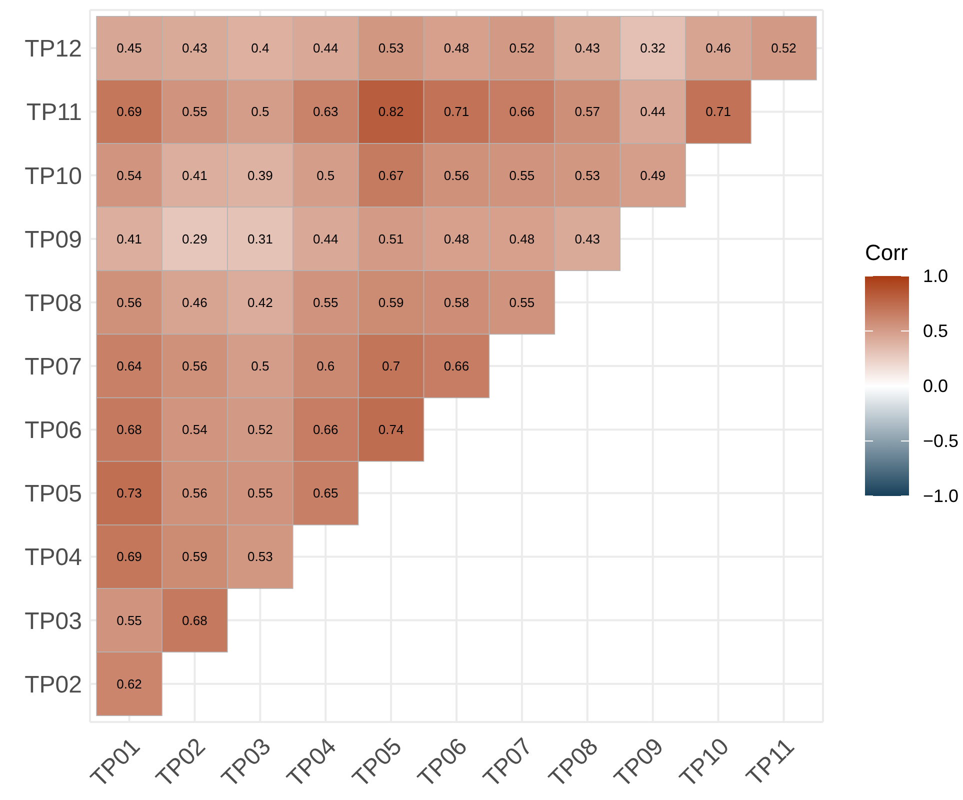  Describe the element at coordinates (653, 48) in the screenshot. I see `data-label: 0.32` at that location.